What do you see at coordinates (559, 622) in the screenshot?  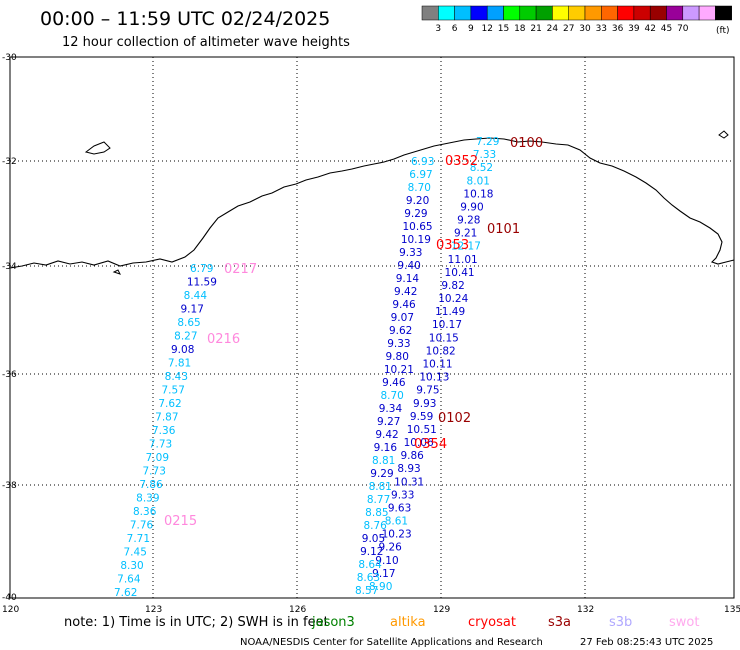 I see `satellite-legend-entry: s3a` at bounding box center [559, 622].